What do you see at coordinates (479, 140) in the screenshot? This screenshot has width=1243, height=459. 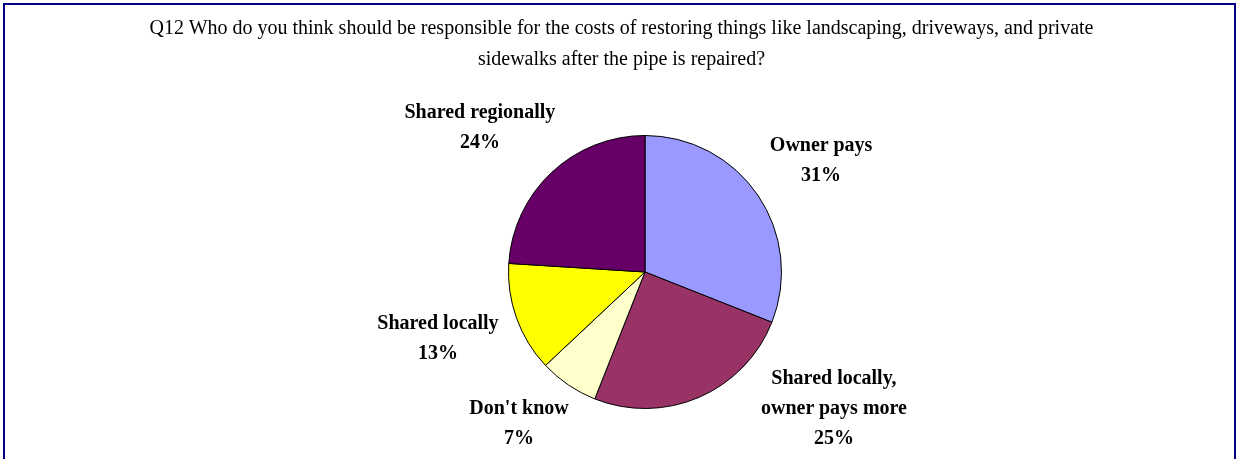 I see `data-label: 24%` at bounding box center [479, 140].